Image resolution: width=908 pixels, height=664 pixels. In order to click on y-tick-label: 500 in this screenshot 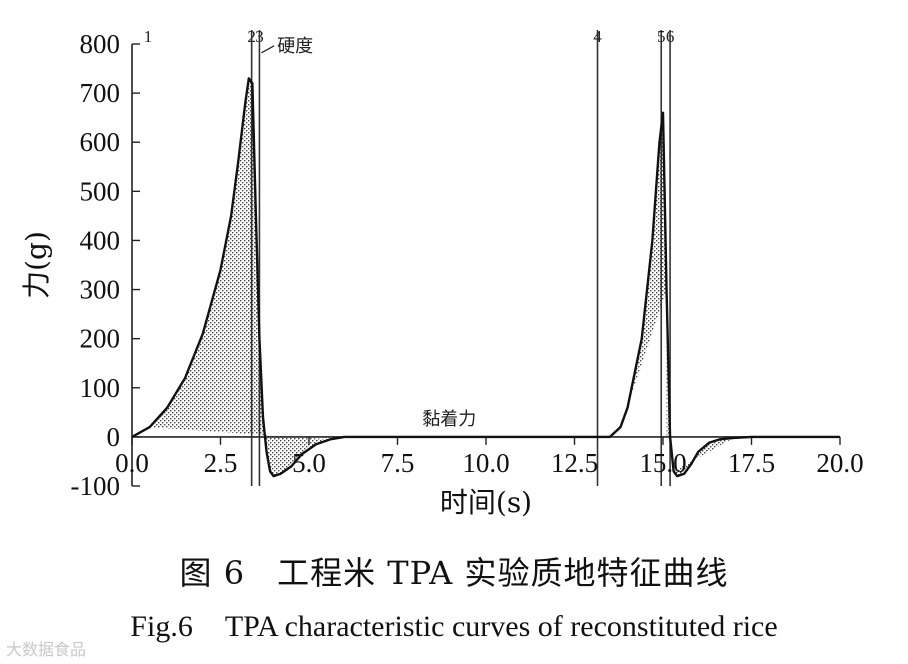, I will do `click(100, 191)`.